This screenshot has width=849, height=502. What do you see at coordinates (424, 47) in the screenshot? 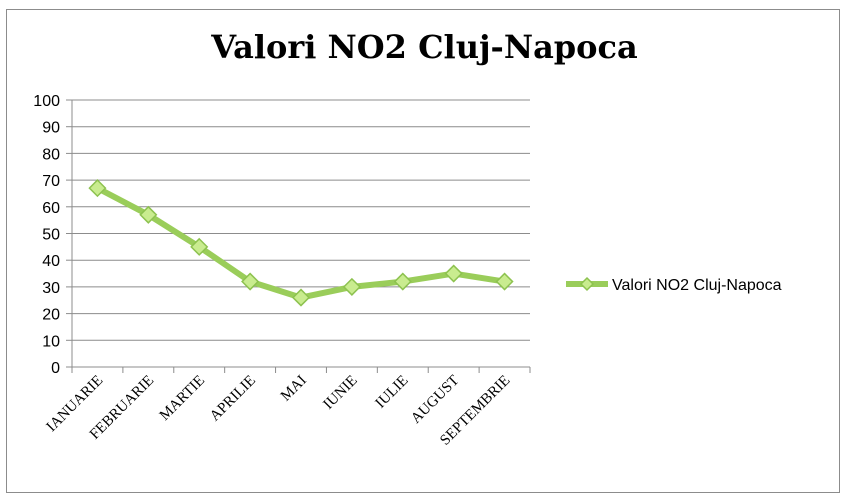
I see `chart-title: Valori NO2 Cluj-Napoca` at bounding box center [424, 47].